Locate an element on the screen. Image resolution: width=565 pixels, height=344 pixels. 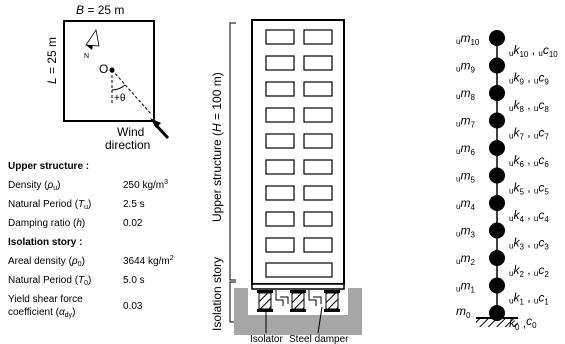
spring-label-8: uk2 , uc2 is located at coordinates (529, 271).